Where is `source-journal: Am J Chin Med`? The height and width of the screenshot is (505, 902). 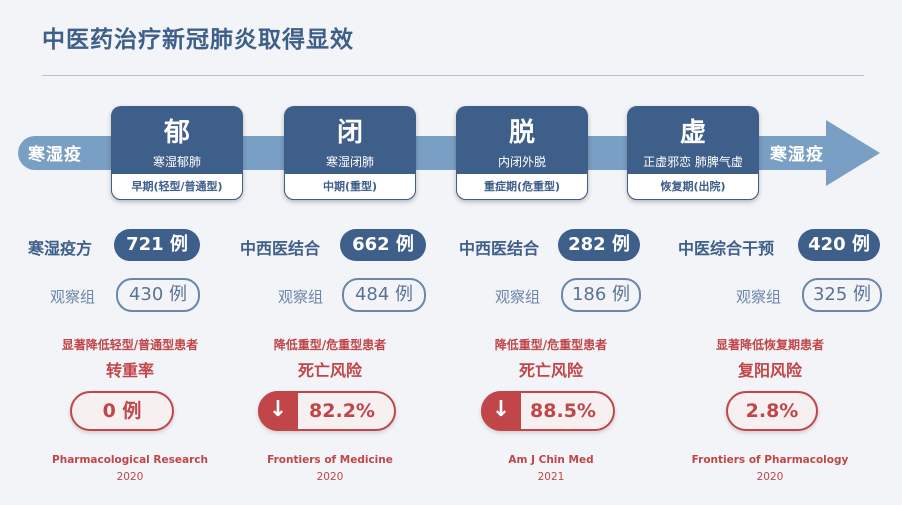 source-journal: Am J Chin Med is located at coordinates (551, 460).